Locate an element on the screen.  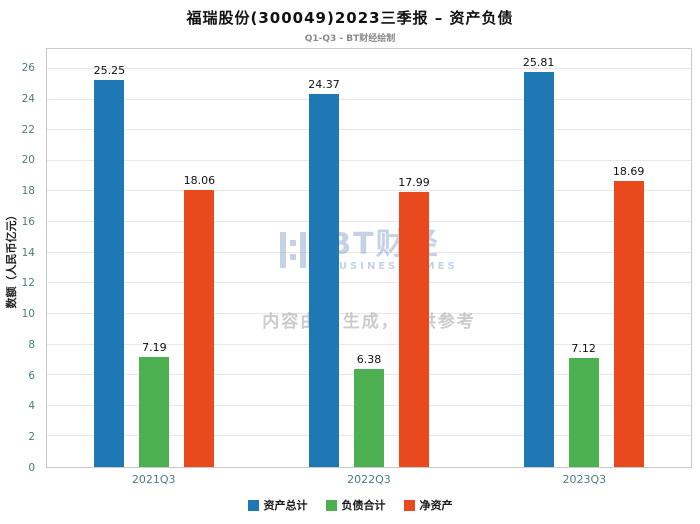
y-tick-label: 18 is located at coordinates (28, 191).